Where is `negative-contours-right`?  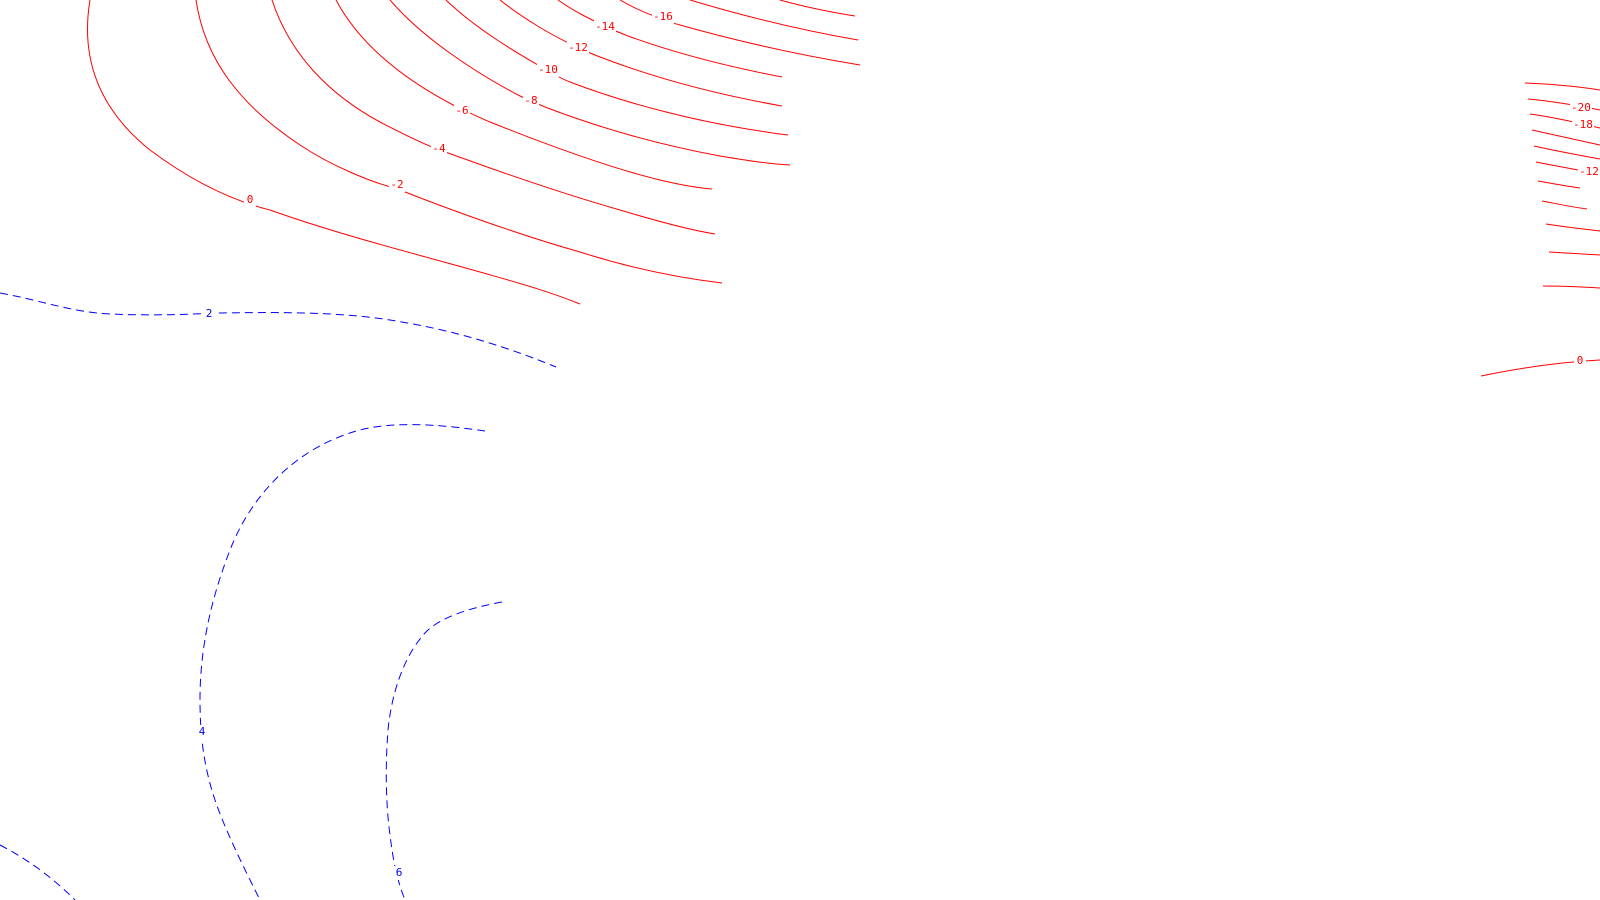 negative-contours-right is located at coordinates (1540, 229).